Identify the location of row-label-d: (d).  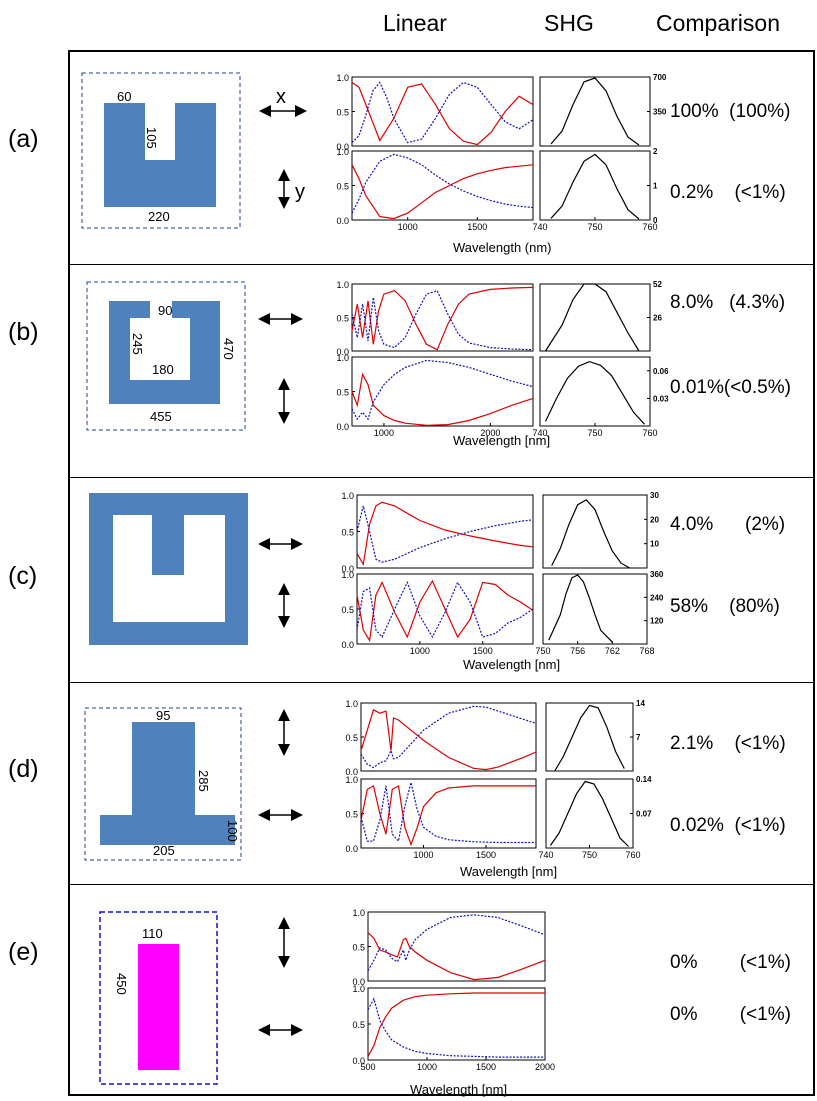
(23, 769).